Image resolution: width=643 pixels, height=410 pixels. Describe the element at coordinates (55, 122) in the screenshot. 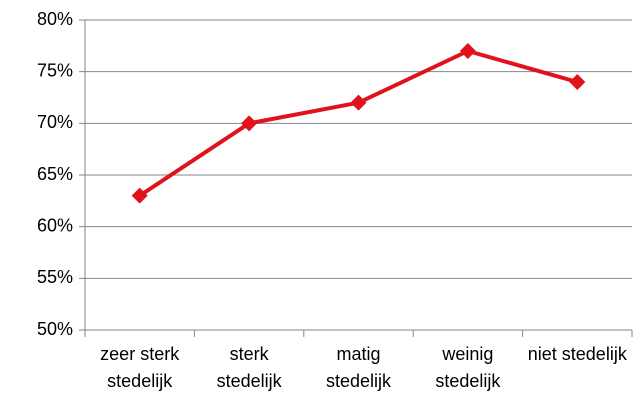

I see `y-tick-label: 70%` at that location.